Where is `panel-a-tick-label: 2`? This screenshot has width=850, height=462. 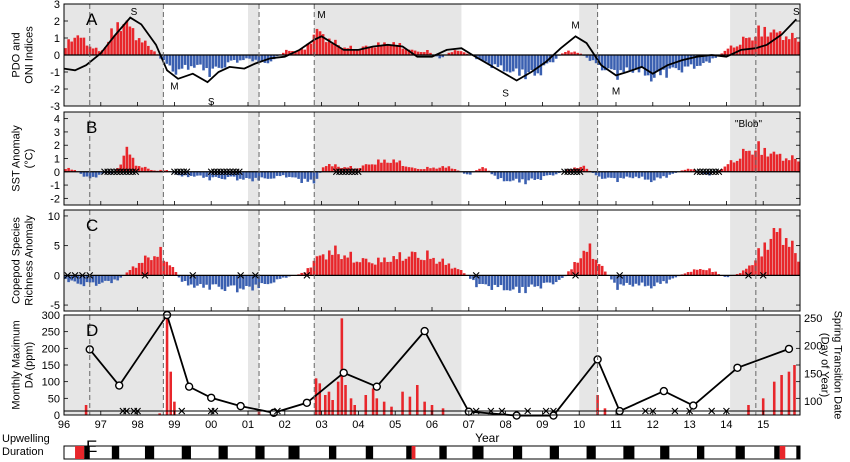
panel-a-tick-label: 2 is located at coordinates (57, 22).